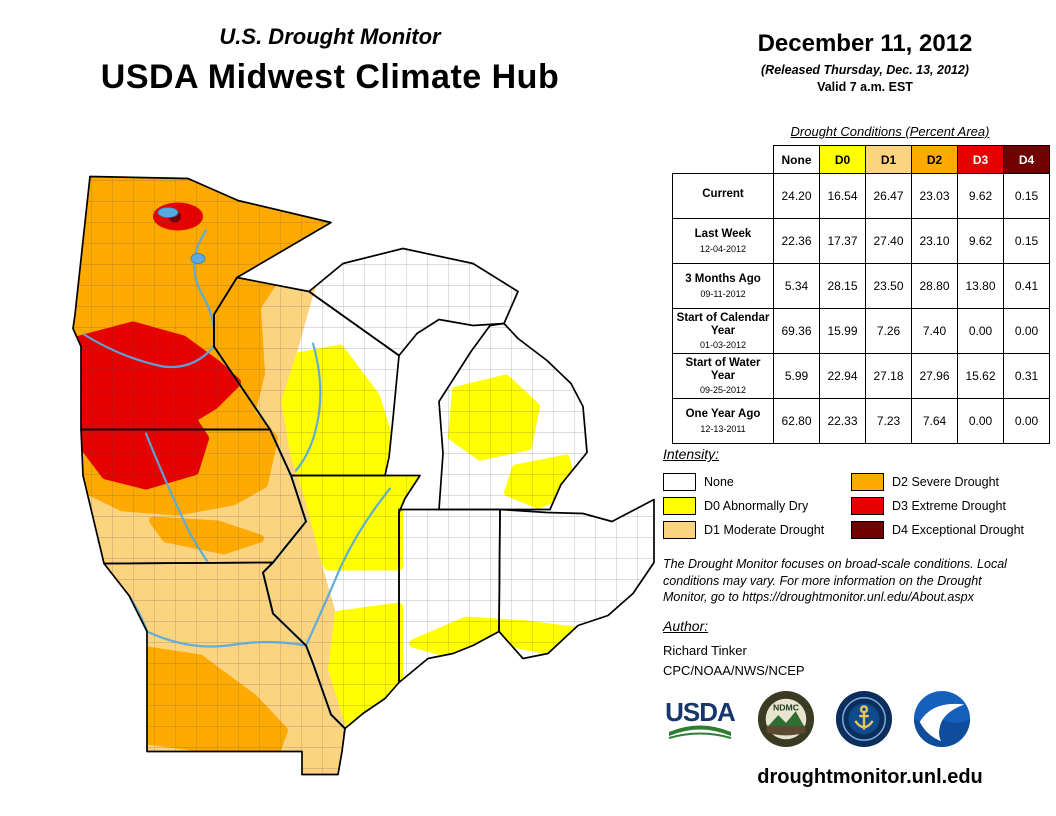 Image resolution: width=1056 pixels, height=816 pixels. I want to click on river-wisconsin, so click(308, 407).